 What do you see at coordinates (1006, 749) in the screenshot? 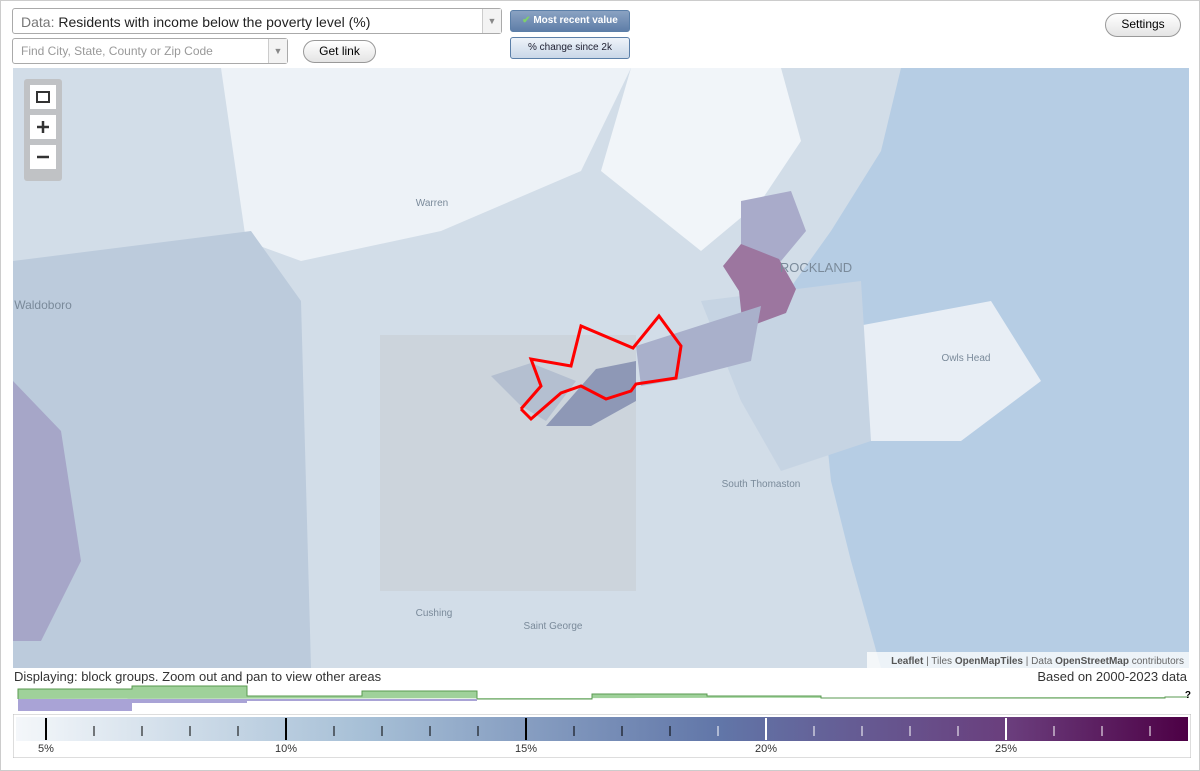
I see `legend-label: 25%` at bounding box center [1006, 749].